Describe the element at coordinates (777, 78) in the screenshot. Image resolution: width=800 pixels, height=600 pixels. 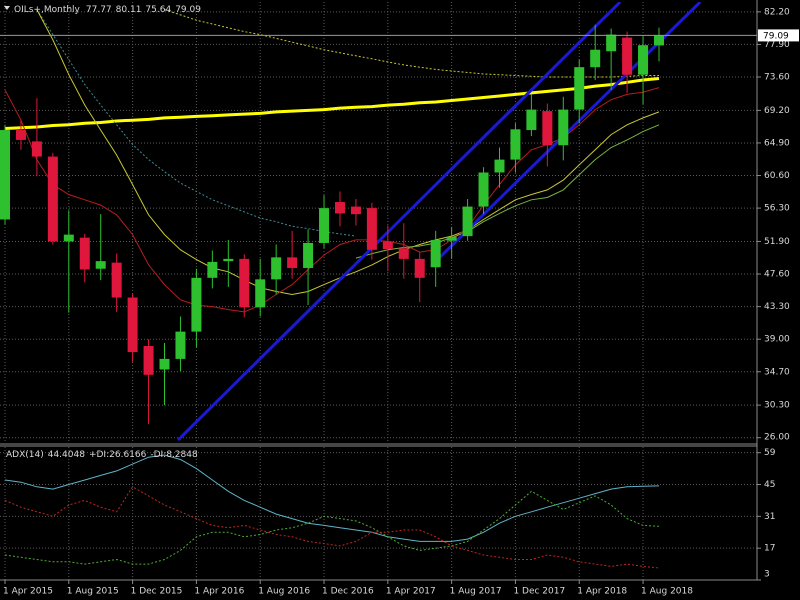
I see `y-tick-label: 73.60` at that location.